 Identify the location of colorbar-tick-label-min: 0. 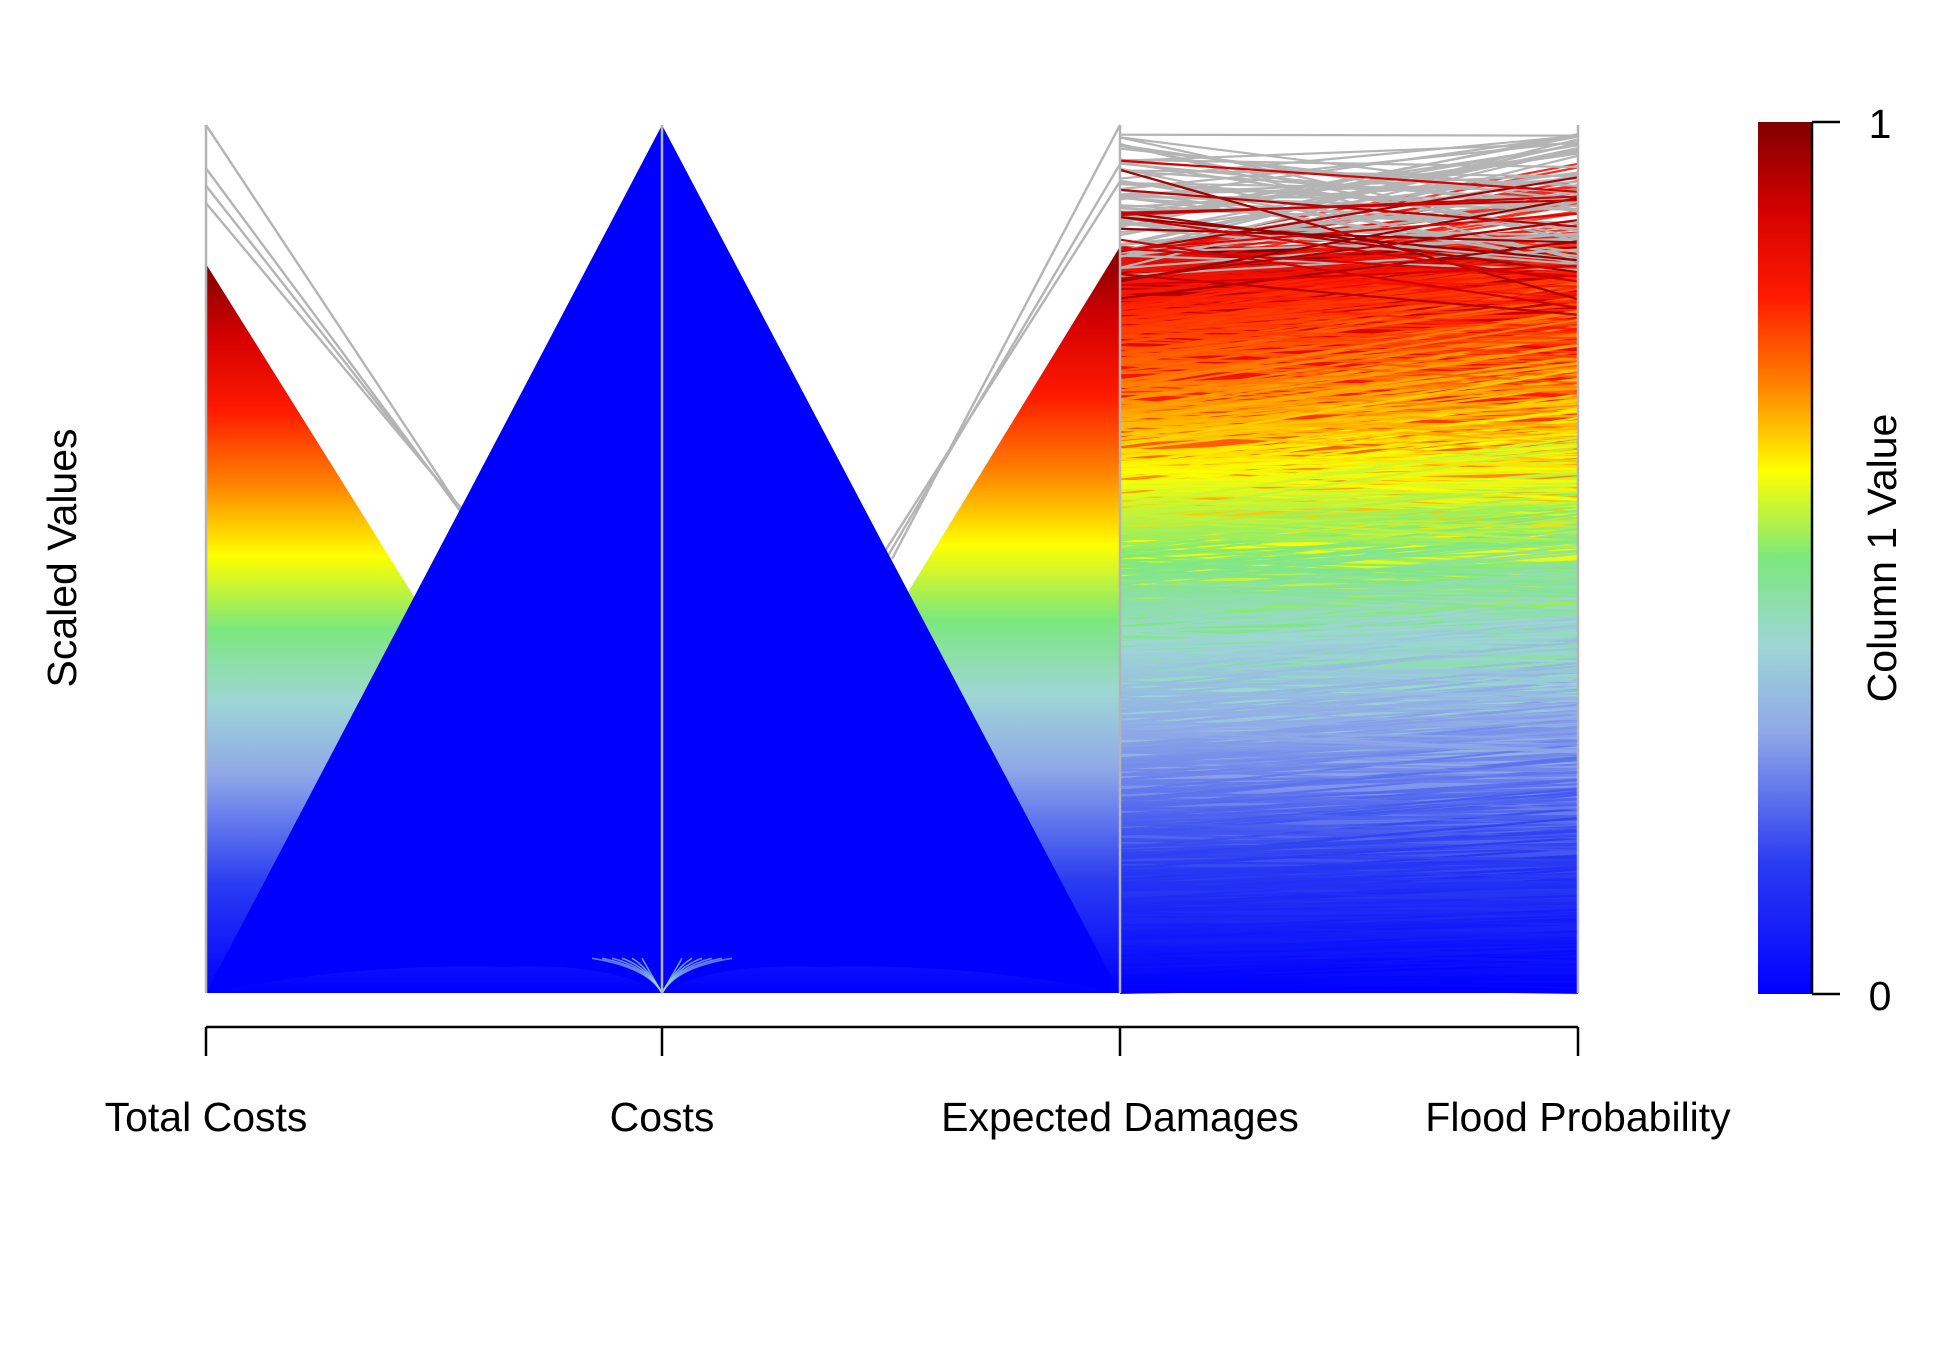
(1880, 996).